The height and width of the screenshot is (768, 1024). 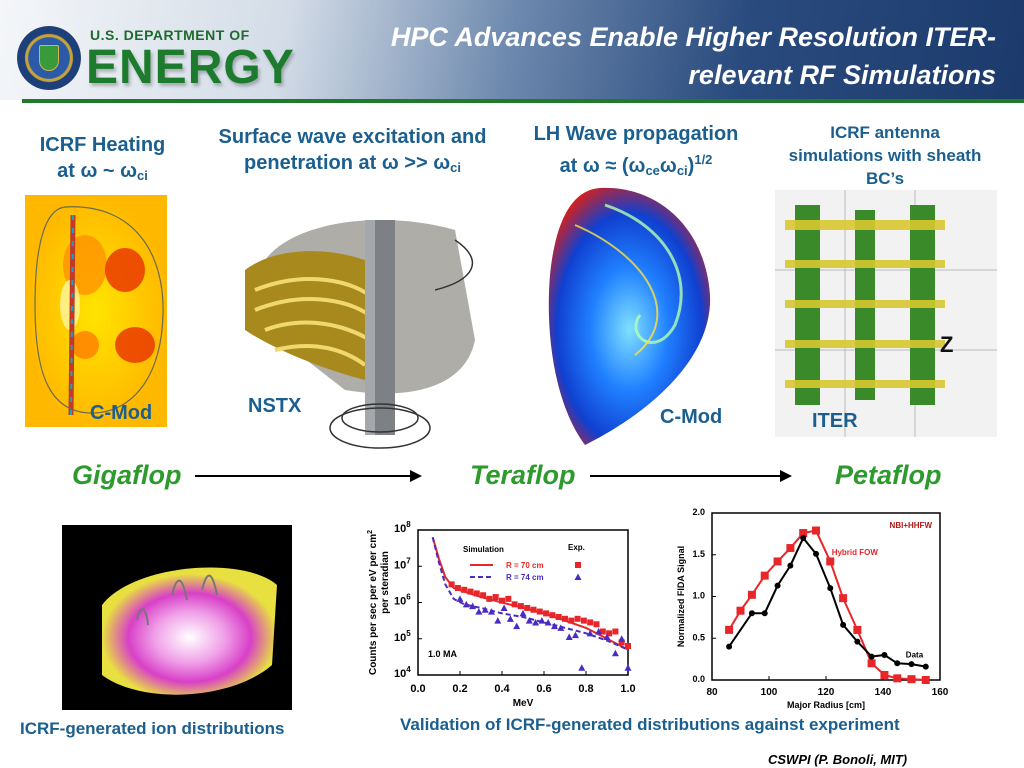 What do you see at coordinates (443, 654) in the screenshot?
I see `annotation: 1.0 MA` at bounding box center [443, 654].